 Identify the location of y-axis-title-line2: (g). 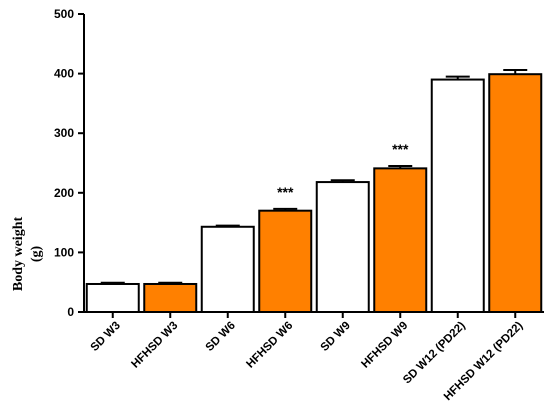
(36, 254).